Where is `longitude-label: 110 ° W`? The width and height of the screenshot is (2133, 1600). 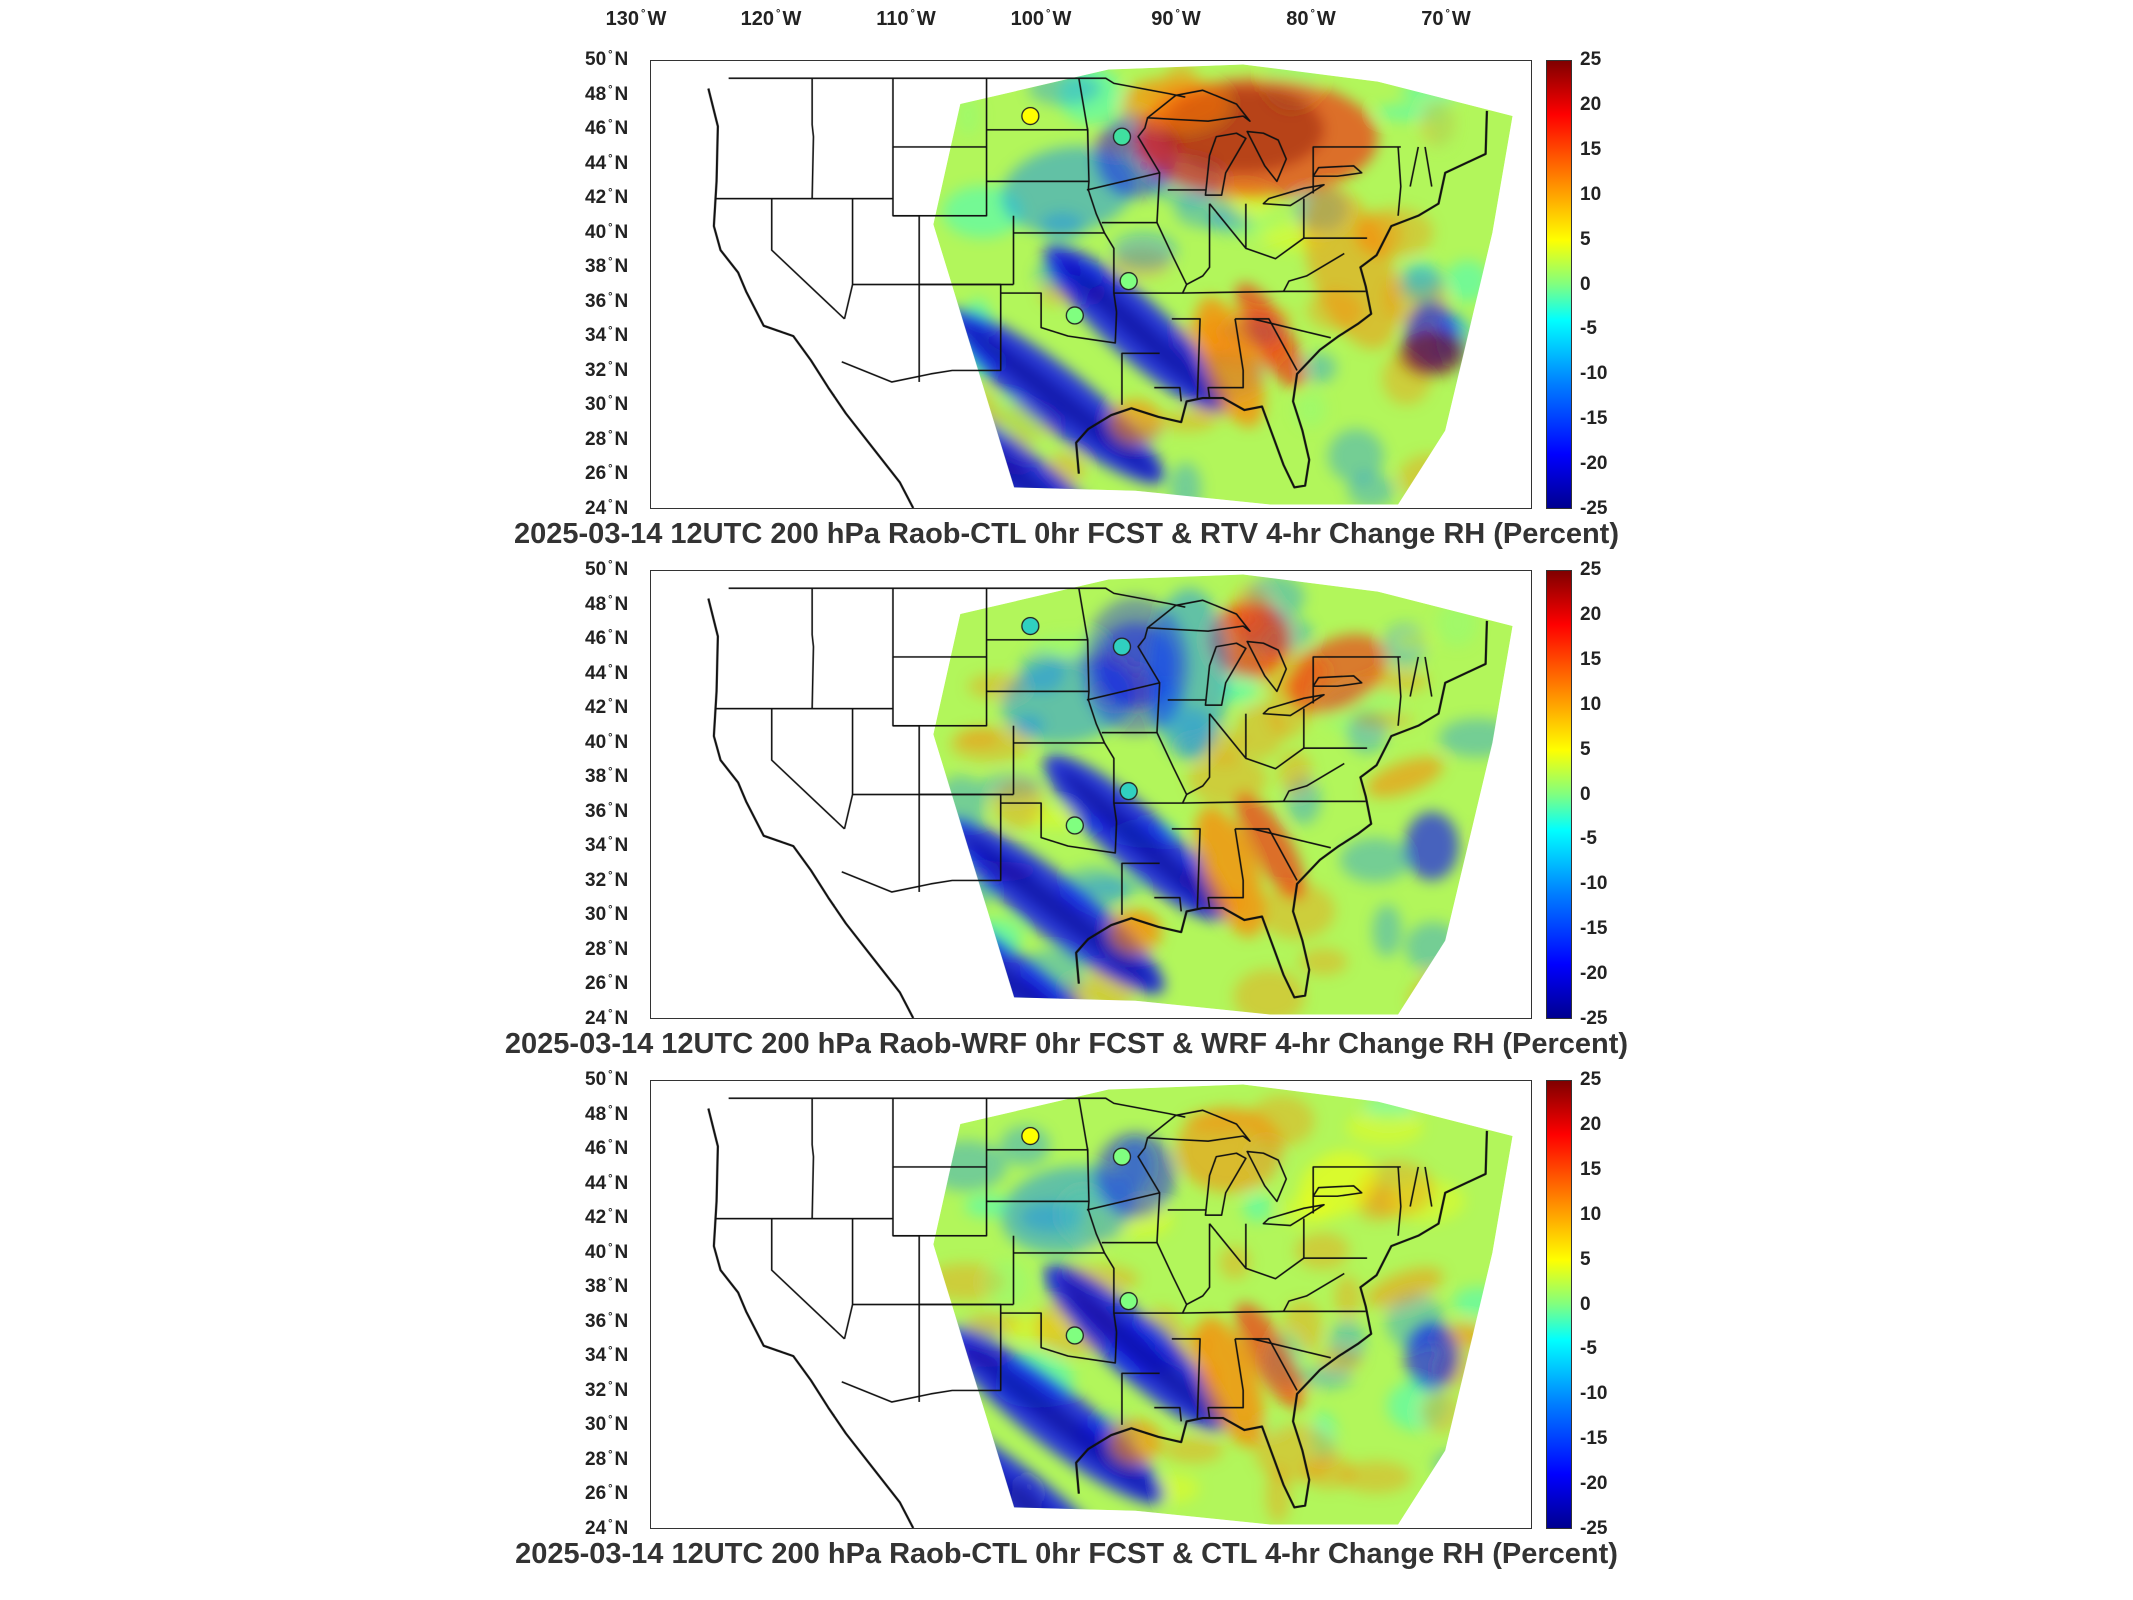 longitude-label: 110 ° W is located at coordinates (906, 19).